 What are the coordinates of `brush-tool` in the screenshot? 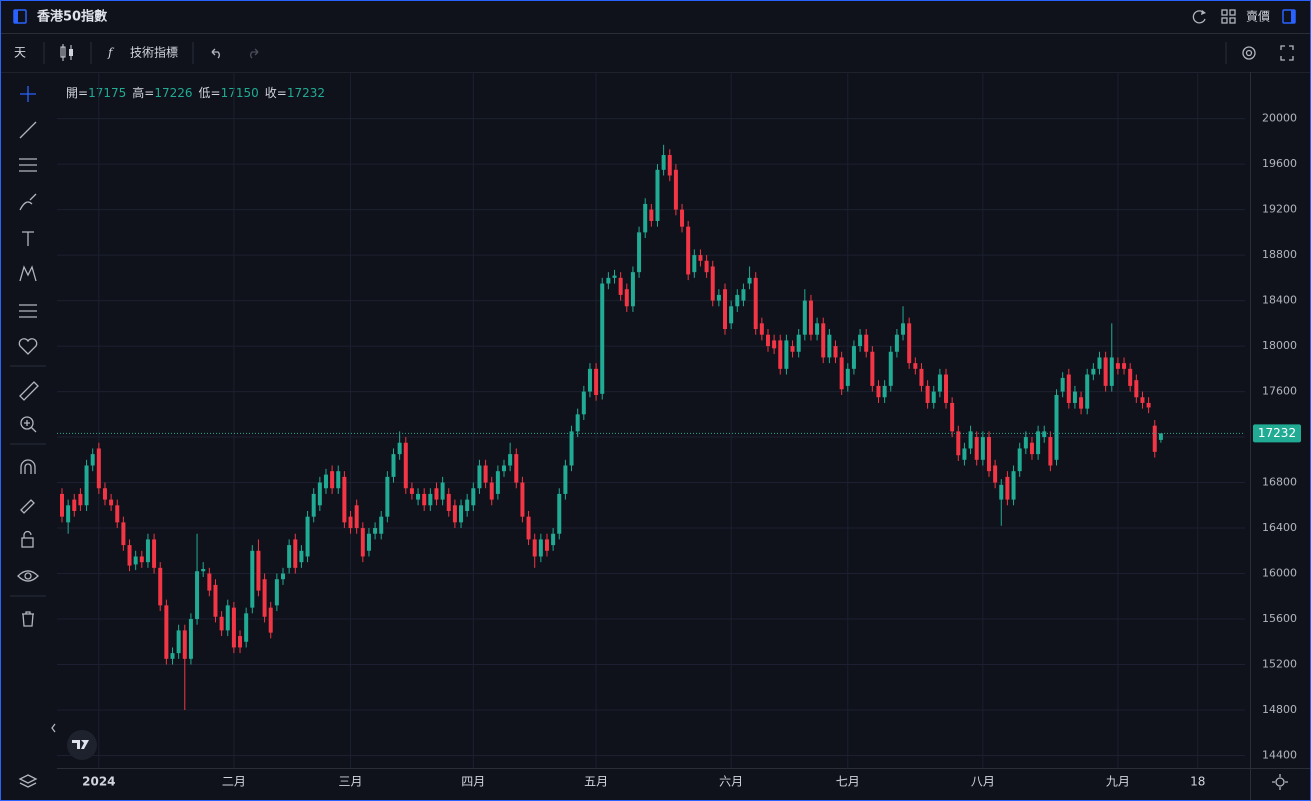 It's located at (28, 202).